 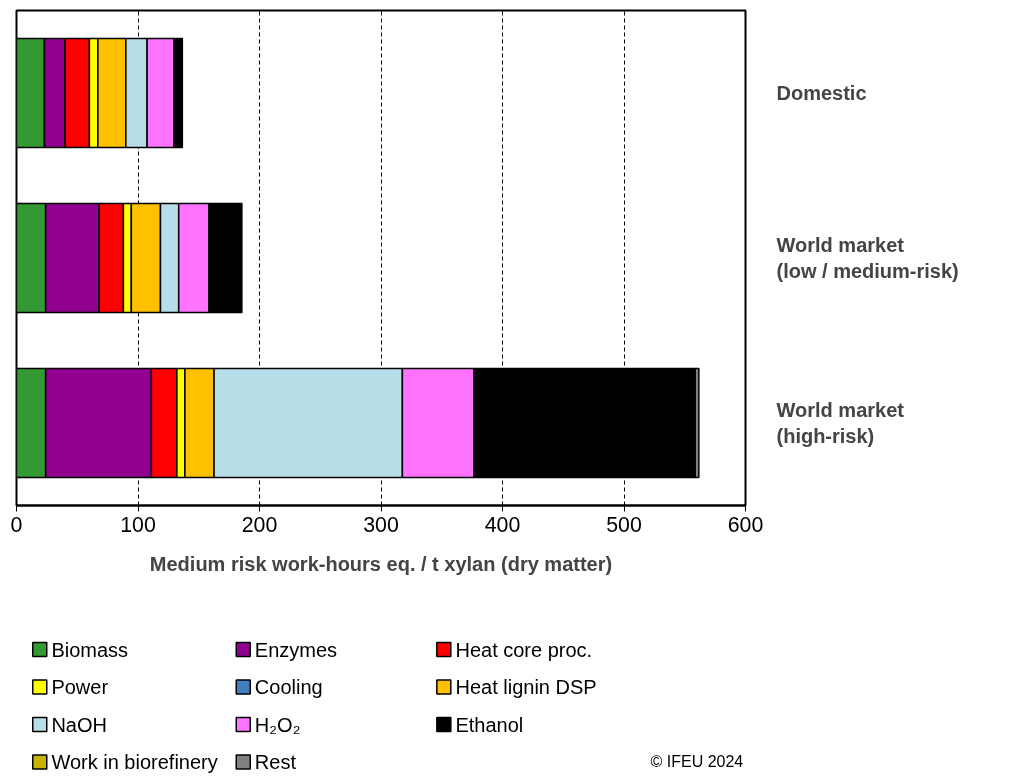 I want to click on x-tick-label: 300, so click(x=381, y=524).